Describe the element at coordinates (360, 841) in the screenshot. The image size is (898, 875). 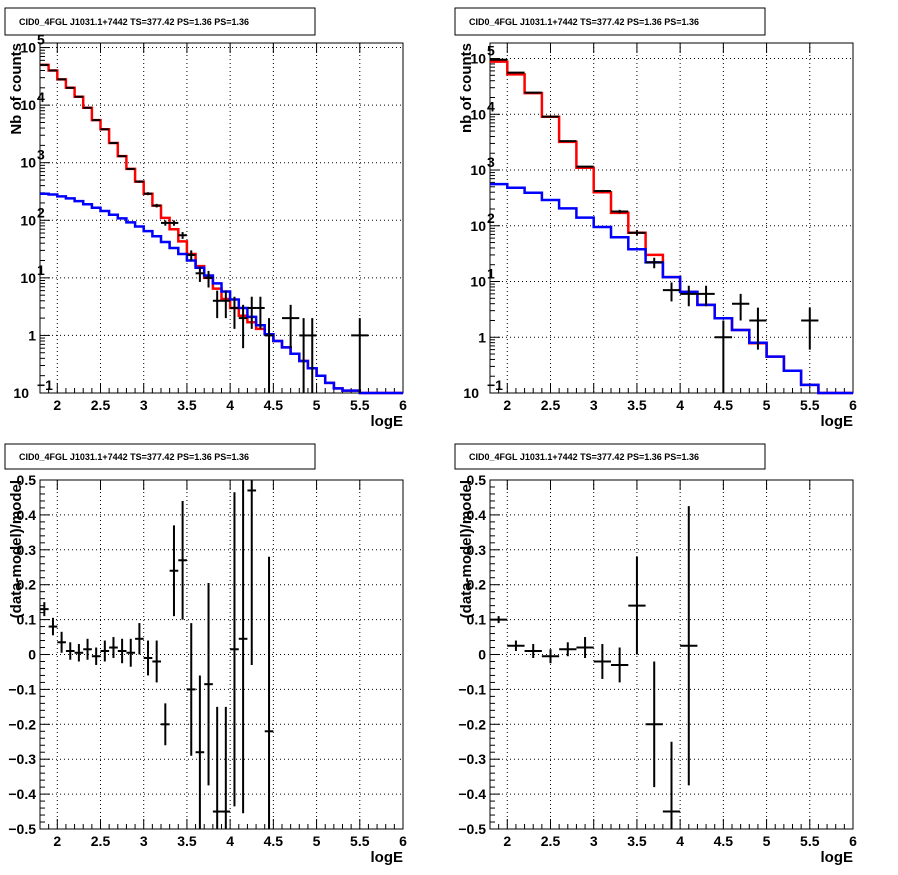
I see `x-tick-label: 5.5` at that location.